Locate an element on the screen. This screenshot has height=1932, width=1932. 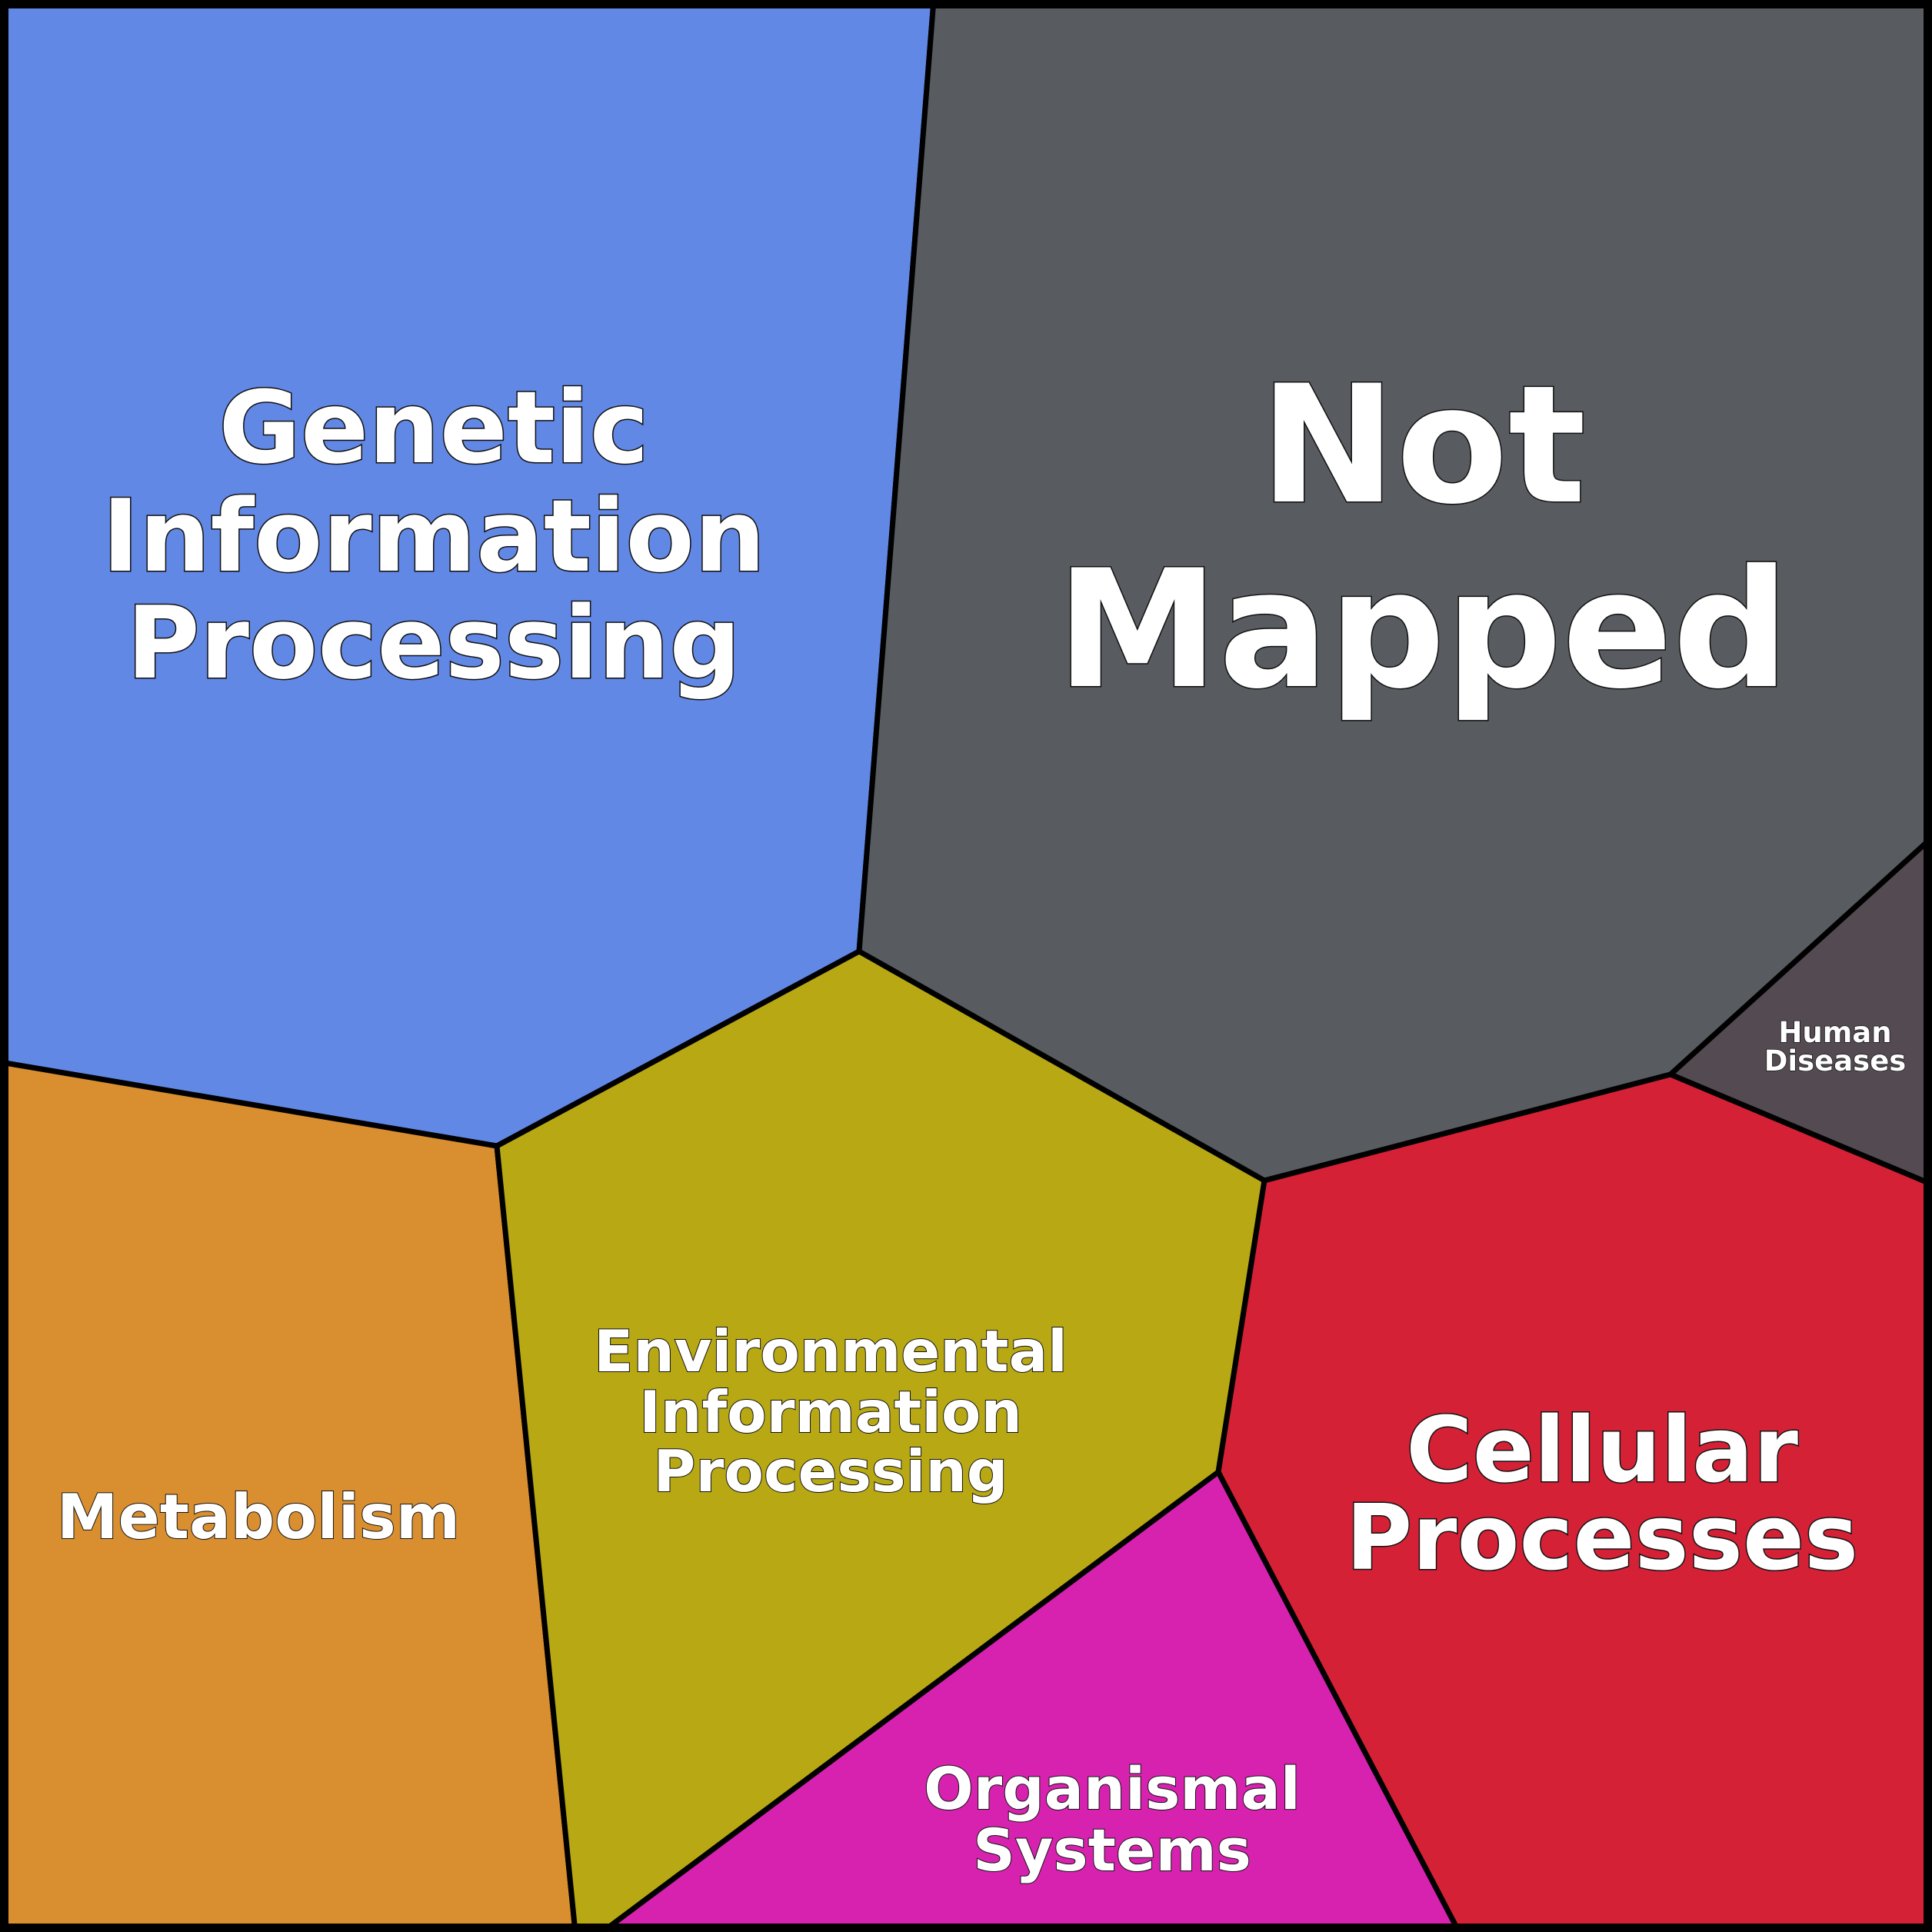
cell-label-environmental: Information is located at coordinates (830, 1412).